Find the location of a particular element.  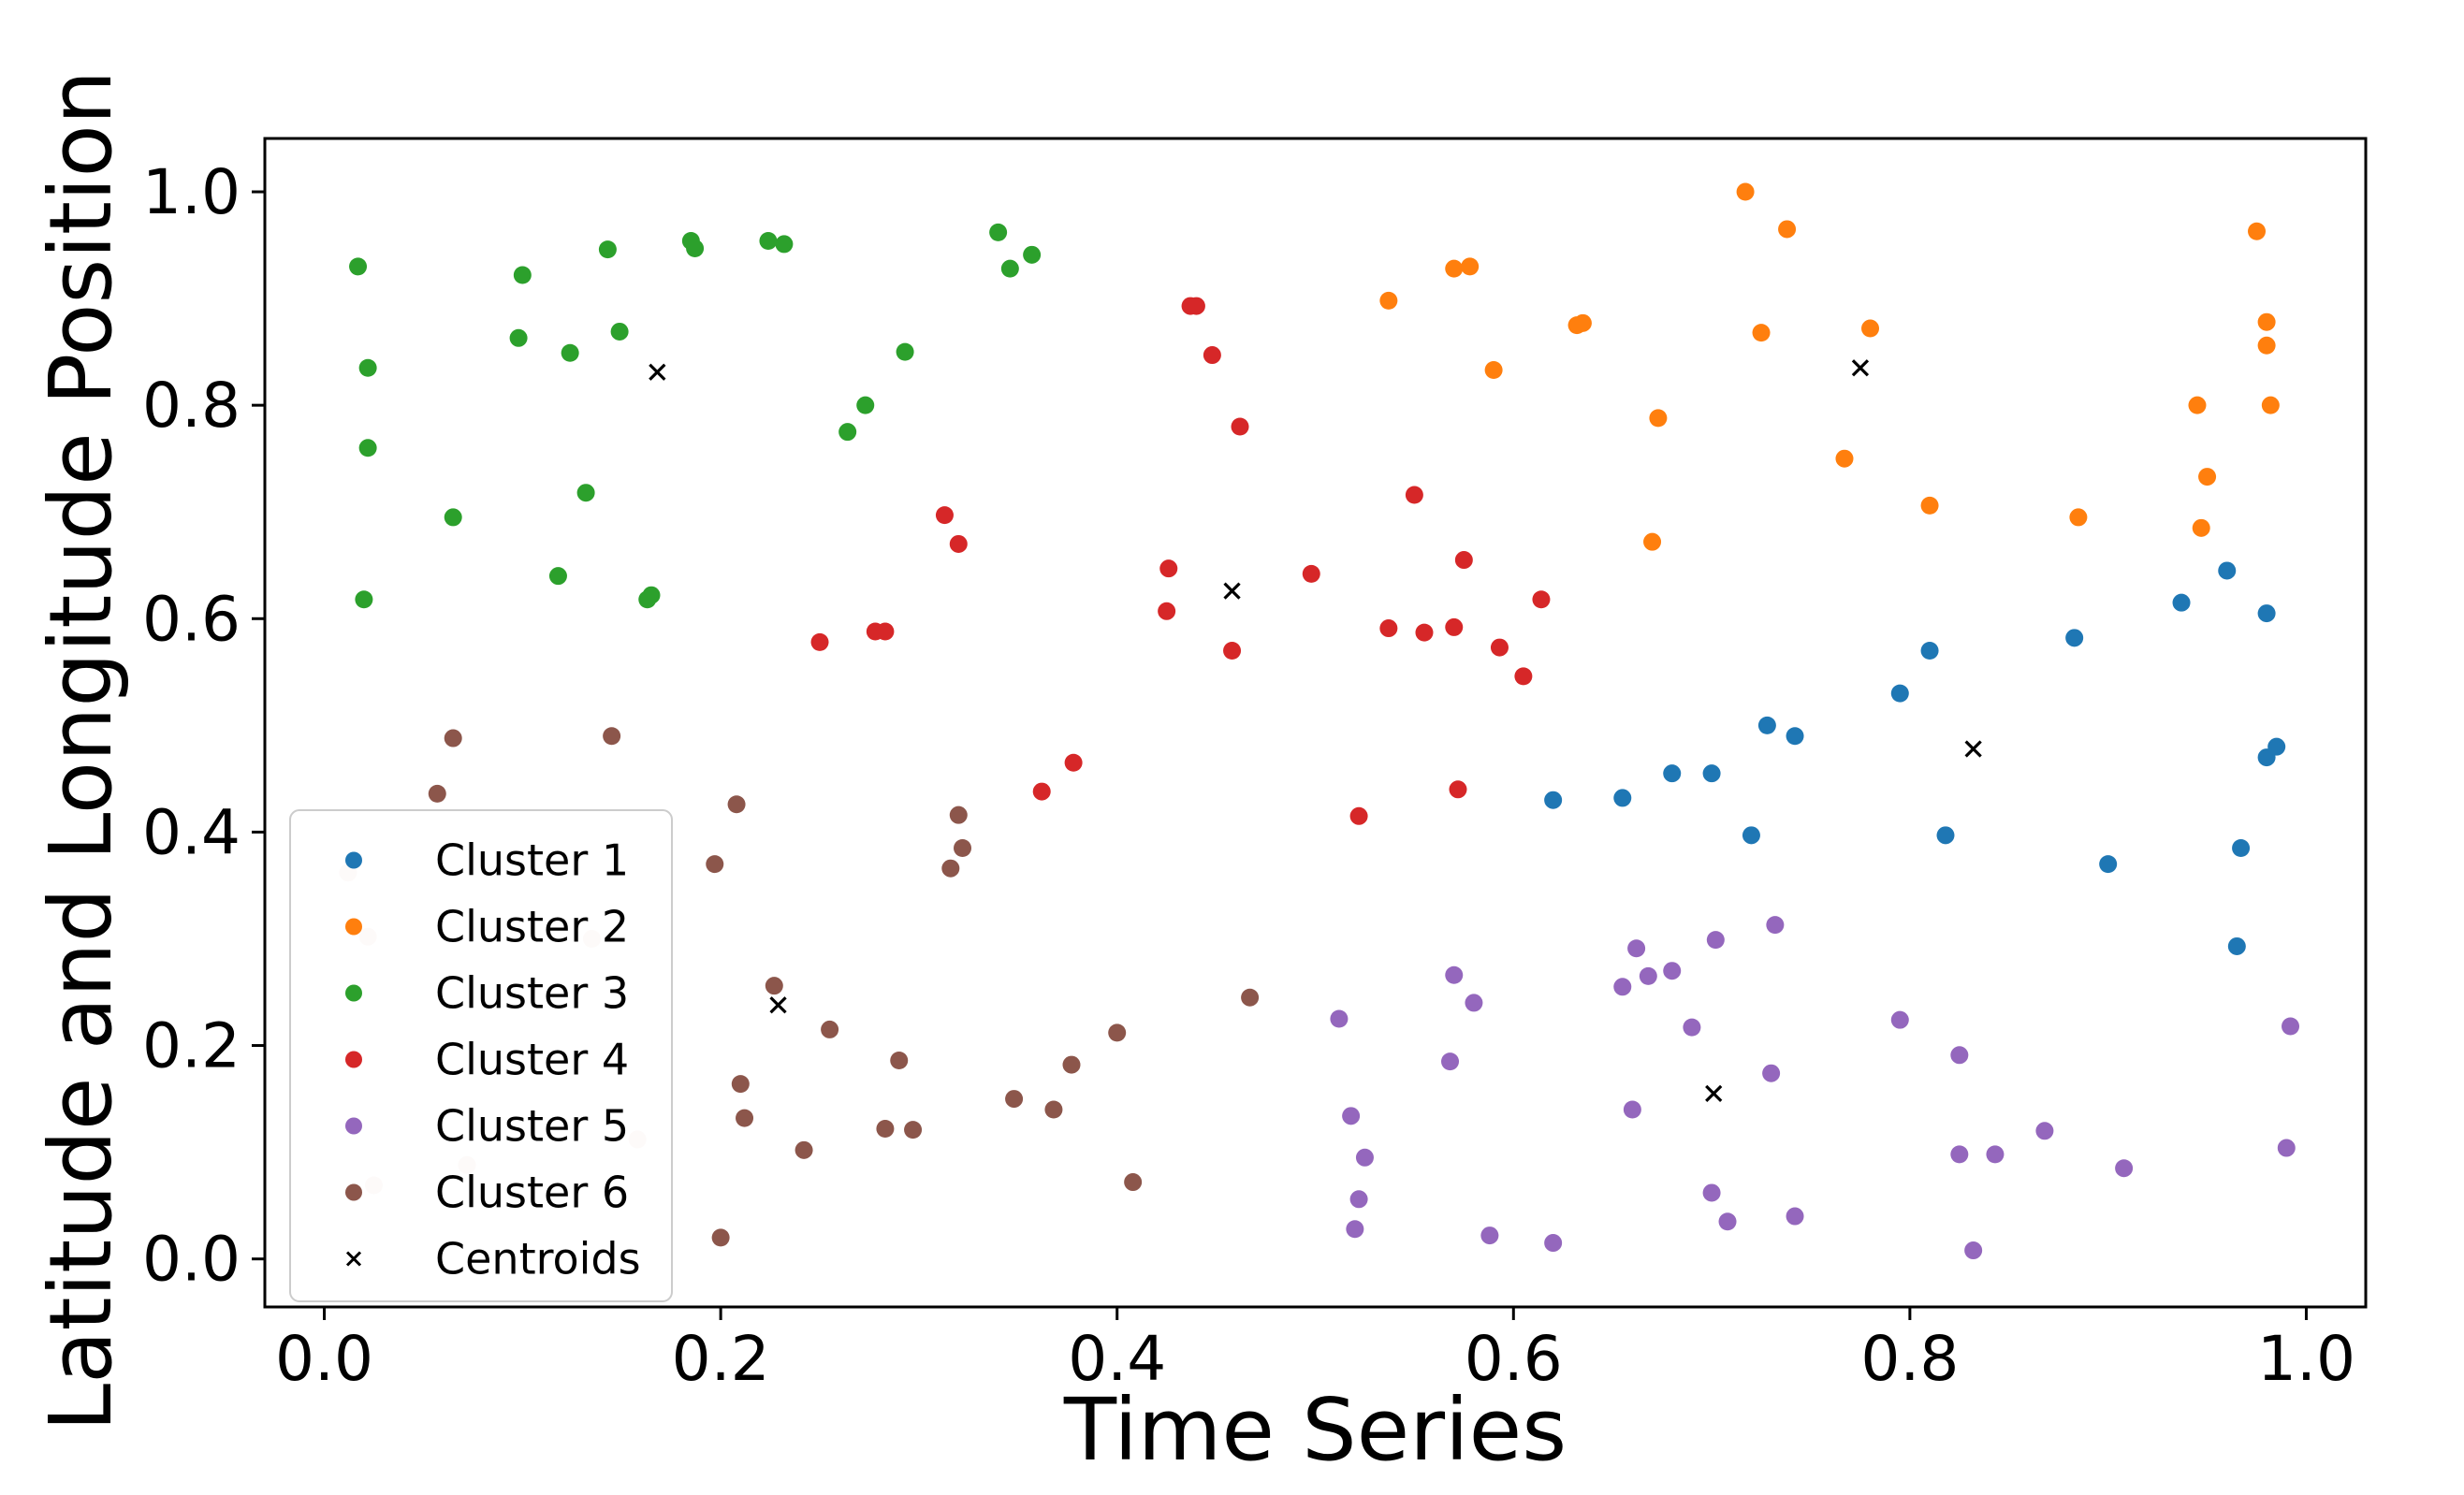

legend-box is located at coordinates (481, 1055).